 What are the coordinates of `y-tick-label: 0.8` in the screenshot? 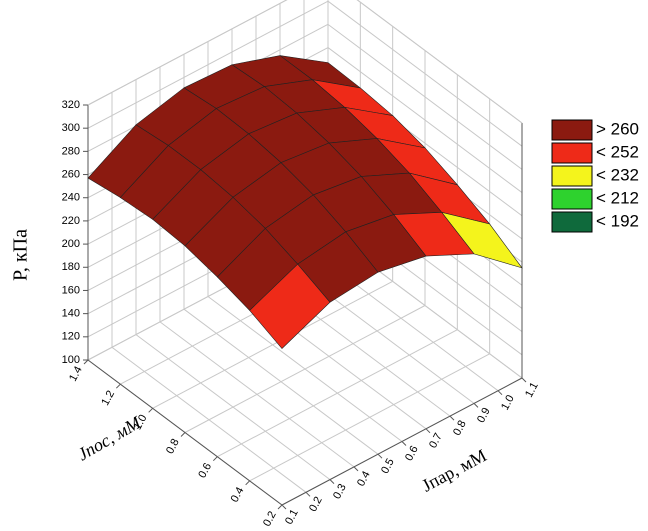 It's located at (173, 446).